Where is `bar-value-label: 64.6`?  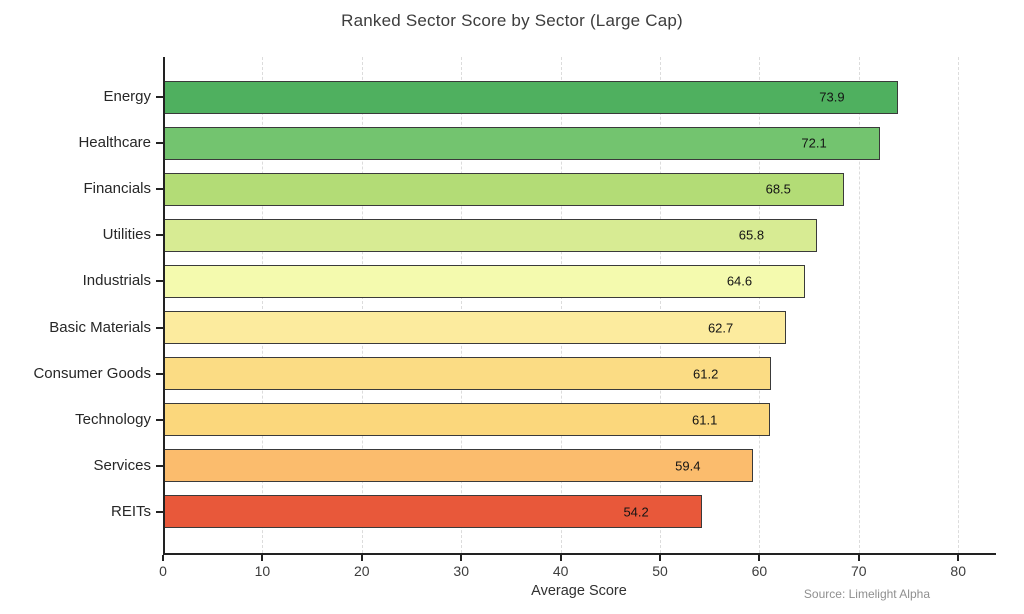 bar-value-label: 64.6 is located at coordinates (739, 281).